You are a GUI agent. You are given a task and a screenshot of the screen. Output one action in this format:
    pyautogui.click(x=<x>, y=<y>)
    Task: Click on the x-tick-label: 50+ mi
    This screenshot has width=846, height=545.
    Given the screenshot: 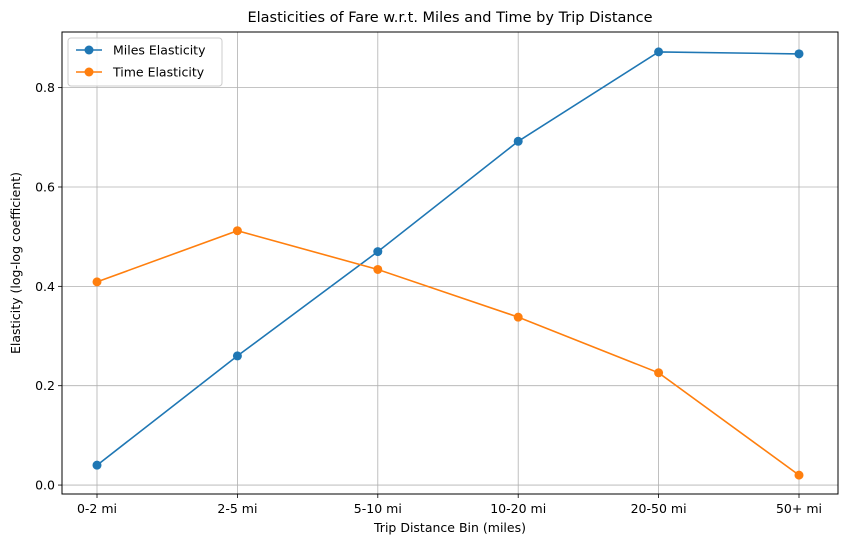 What is the action you would take?
    pyautogui.click(x=799, y=508)
    